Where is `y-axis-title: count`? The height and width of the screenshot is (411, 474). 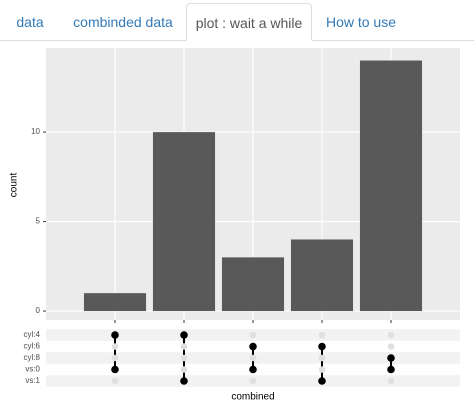 y-axis-title: count is located at coordinates (14, 185).